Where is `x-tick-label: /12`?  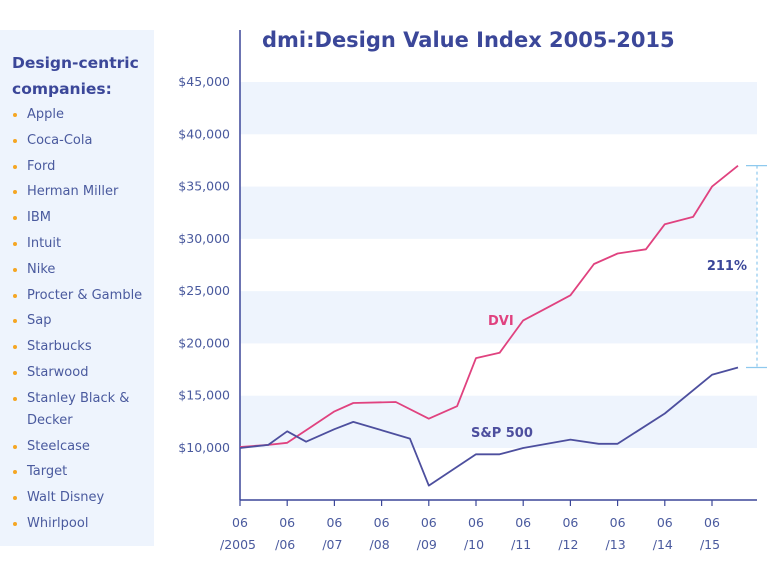
x-tick-label: /12 is located at coordinates (568, 544).